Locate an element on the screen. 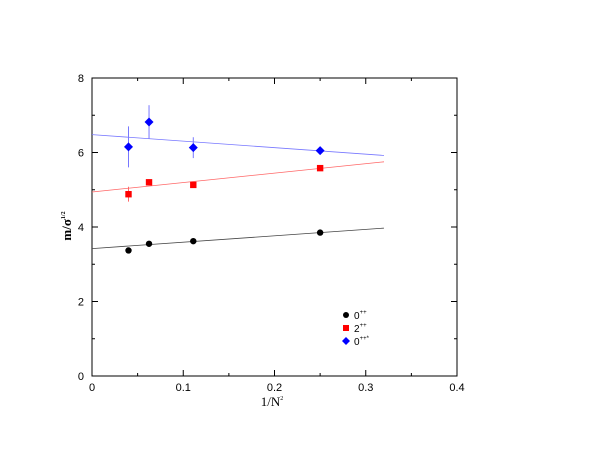  legend-marker-s3 is located at coordinates (346, 341).